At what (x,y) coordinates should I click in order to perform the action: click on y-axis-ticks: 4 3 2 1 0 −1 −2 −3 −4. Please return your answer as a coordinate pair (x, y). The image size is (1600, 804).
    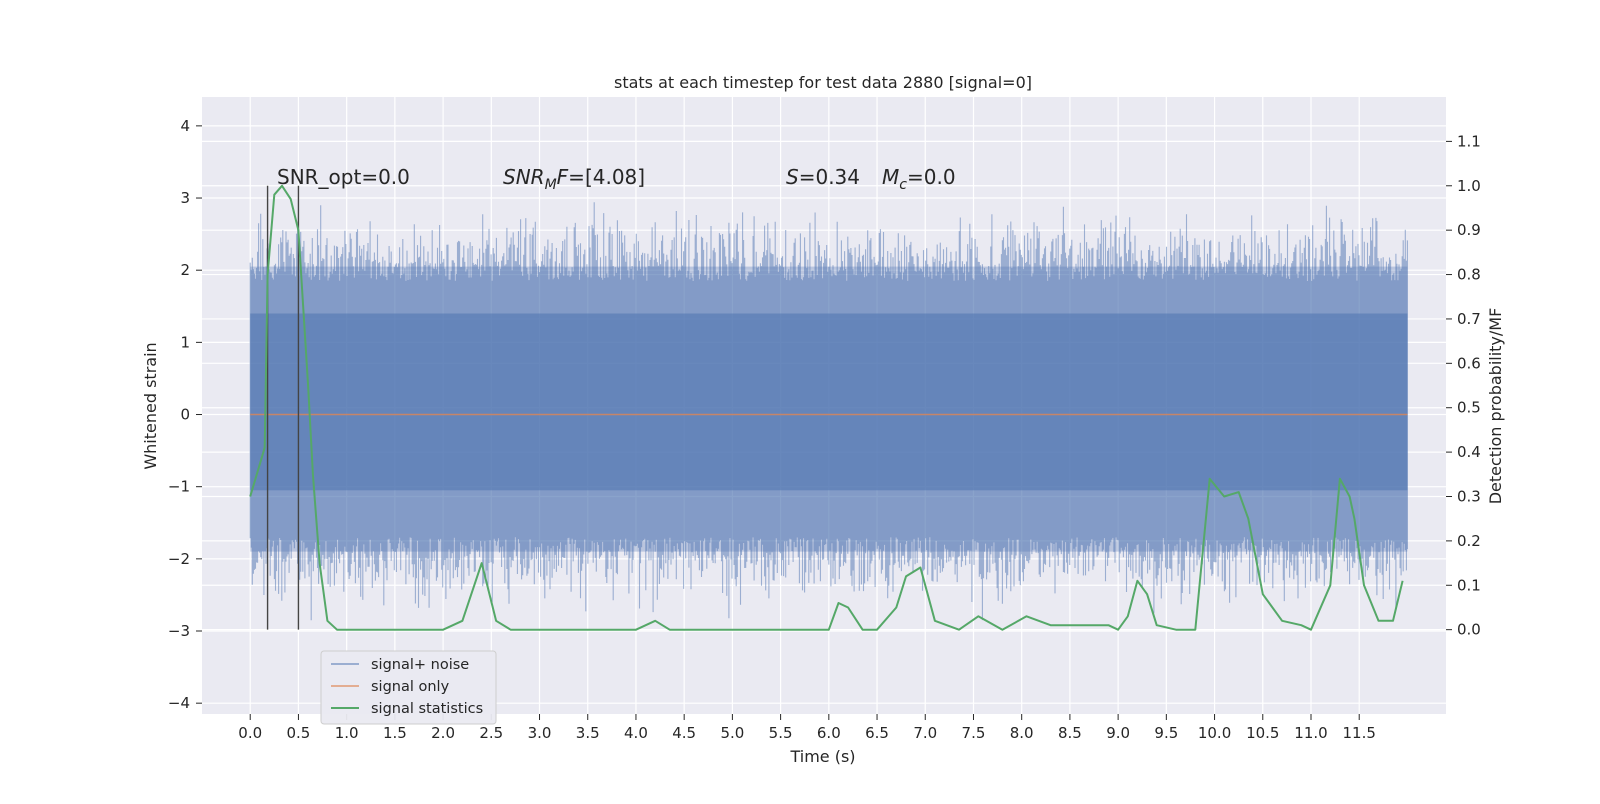
    Looking at the image, I should click on (185, 414).